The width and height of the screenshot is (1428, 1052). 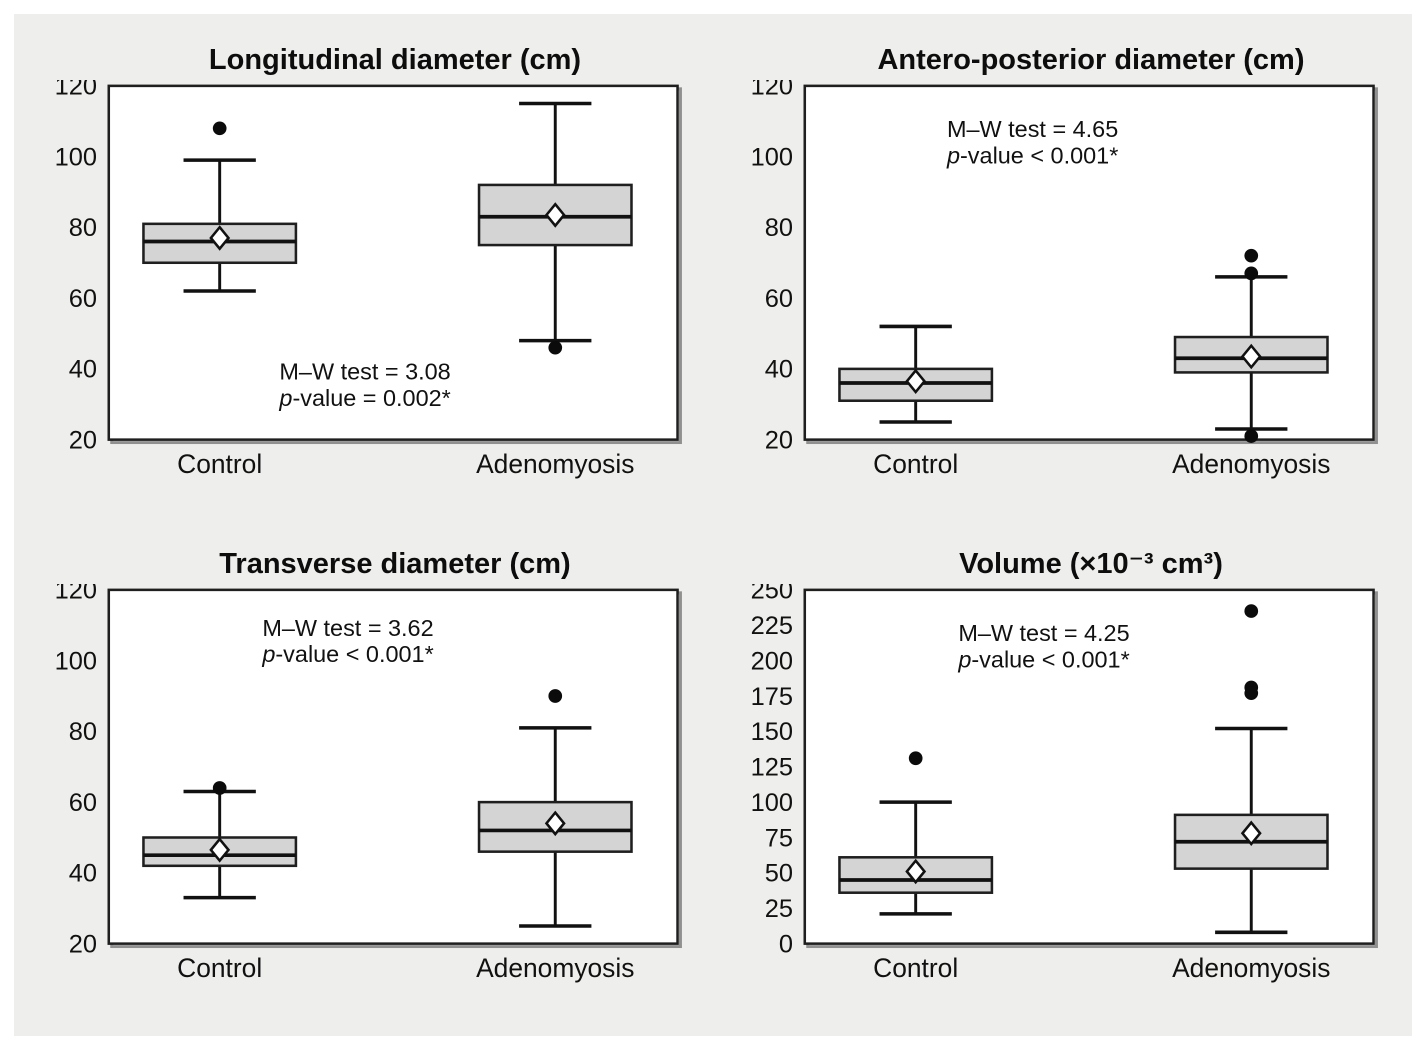 I want to click on y-tick-label: 200, so click(x=772, y=661).